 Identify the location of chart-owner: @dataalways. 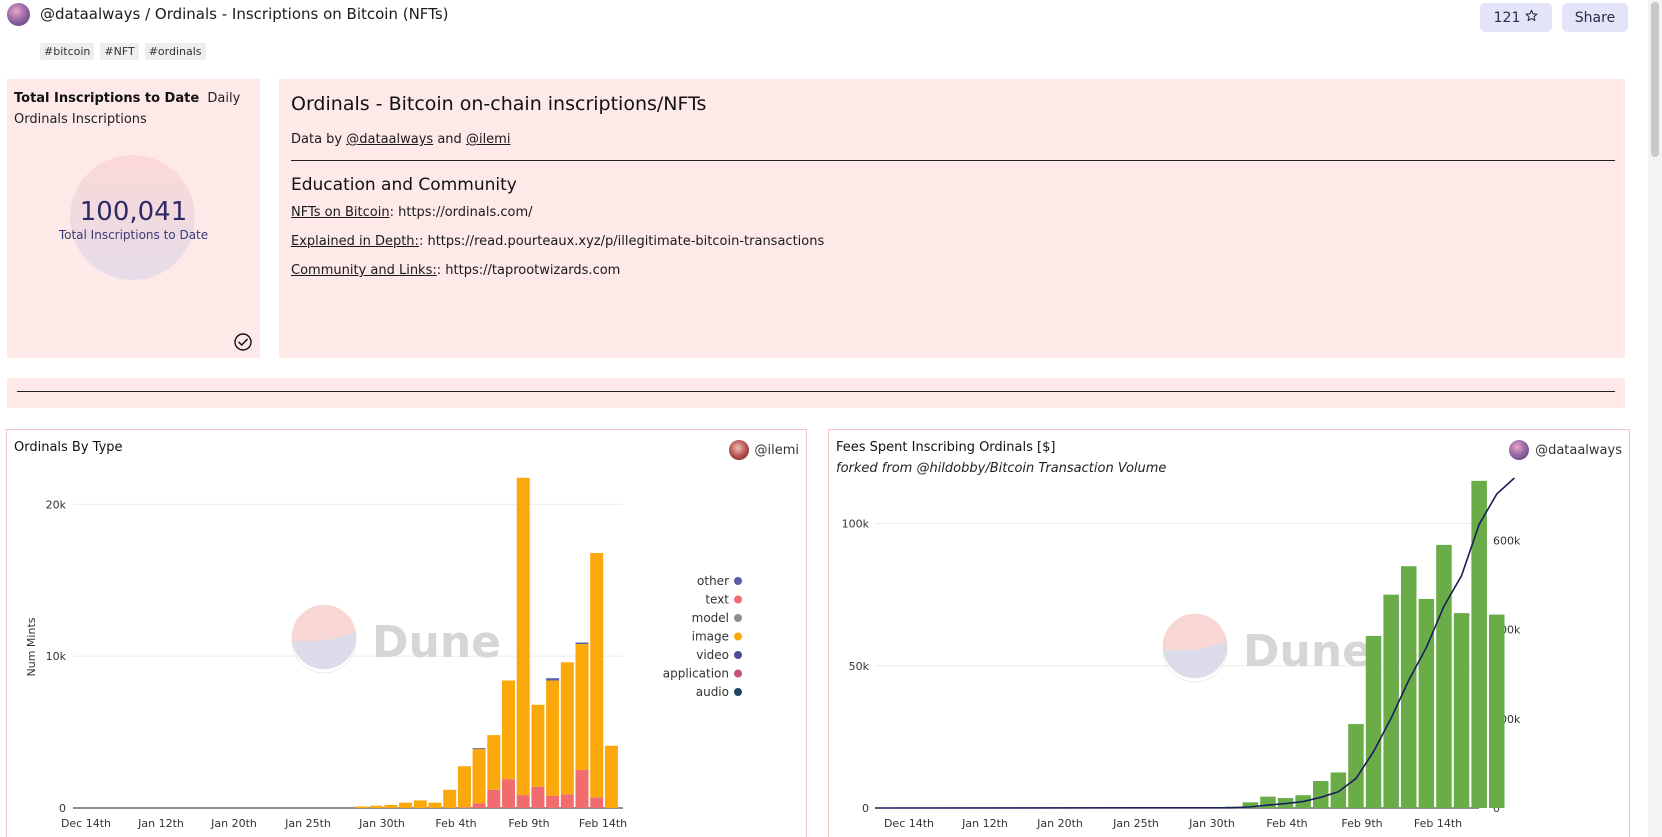
(1565, 450).